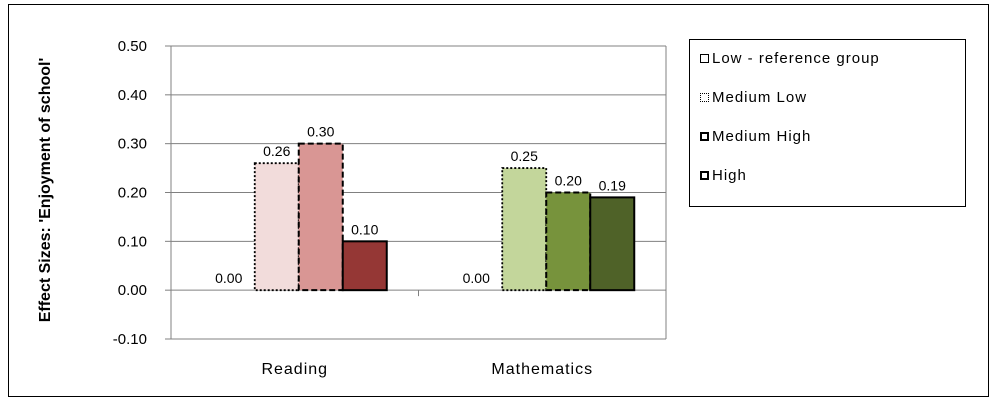  I want to click on legend-item: High, so click(723, 175).